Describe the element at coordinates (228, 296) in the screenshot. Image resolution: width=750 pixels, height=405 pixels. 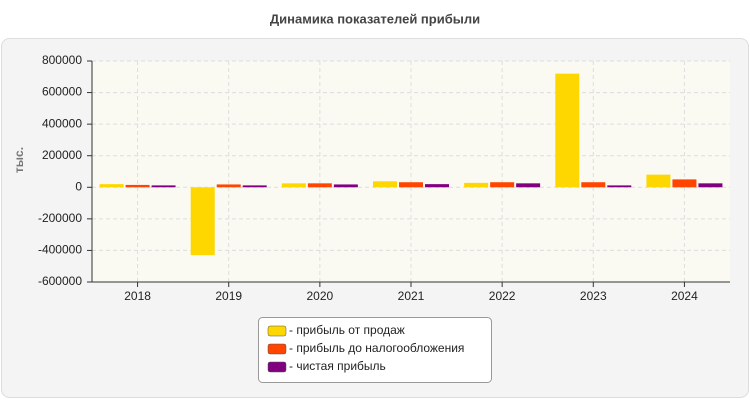
I see `x-tick-label: 2019` at that location.